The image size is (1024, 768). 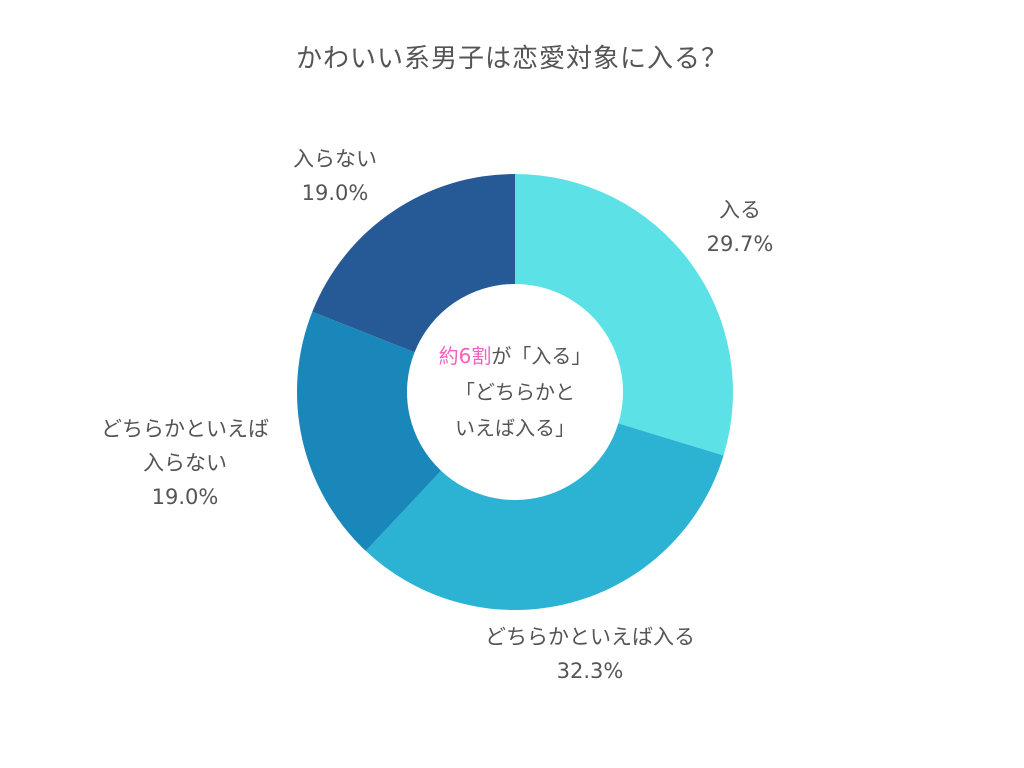 I want to click on slice-hairu, so click(x=624, y=315).